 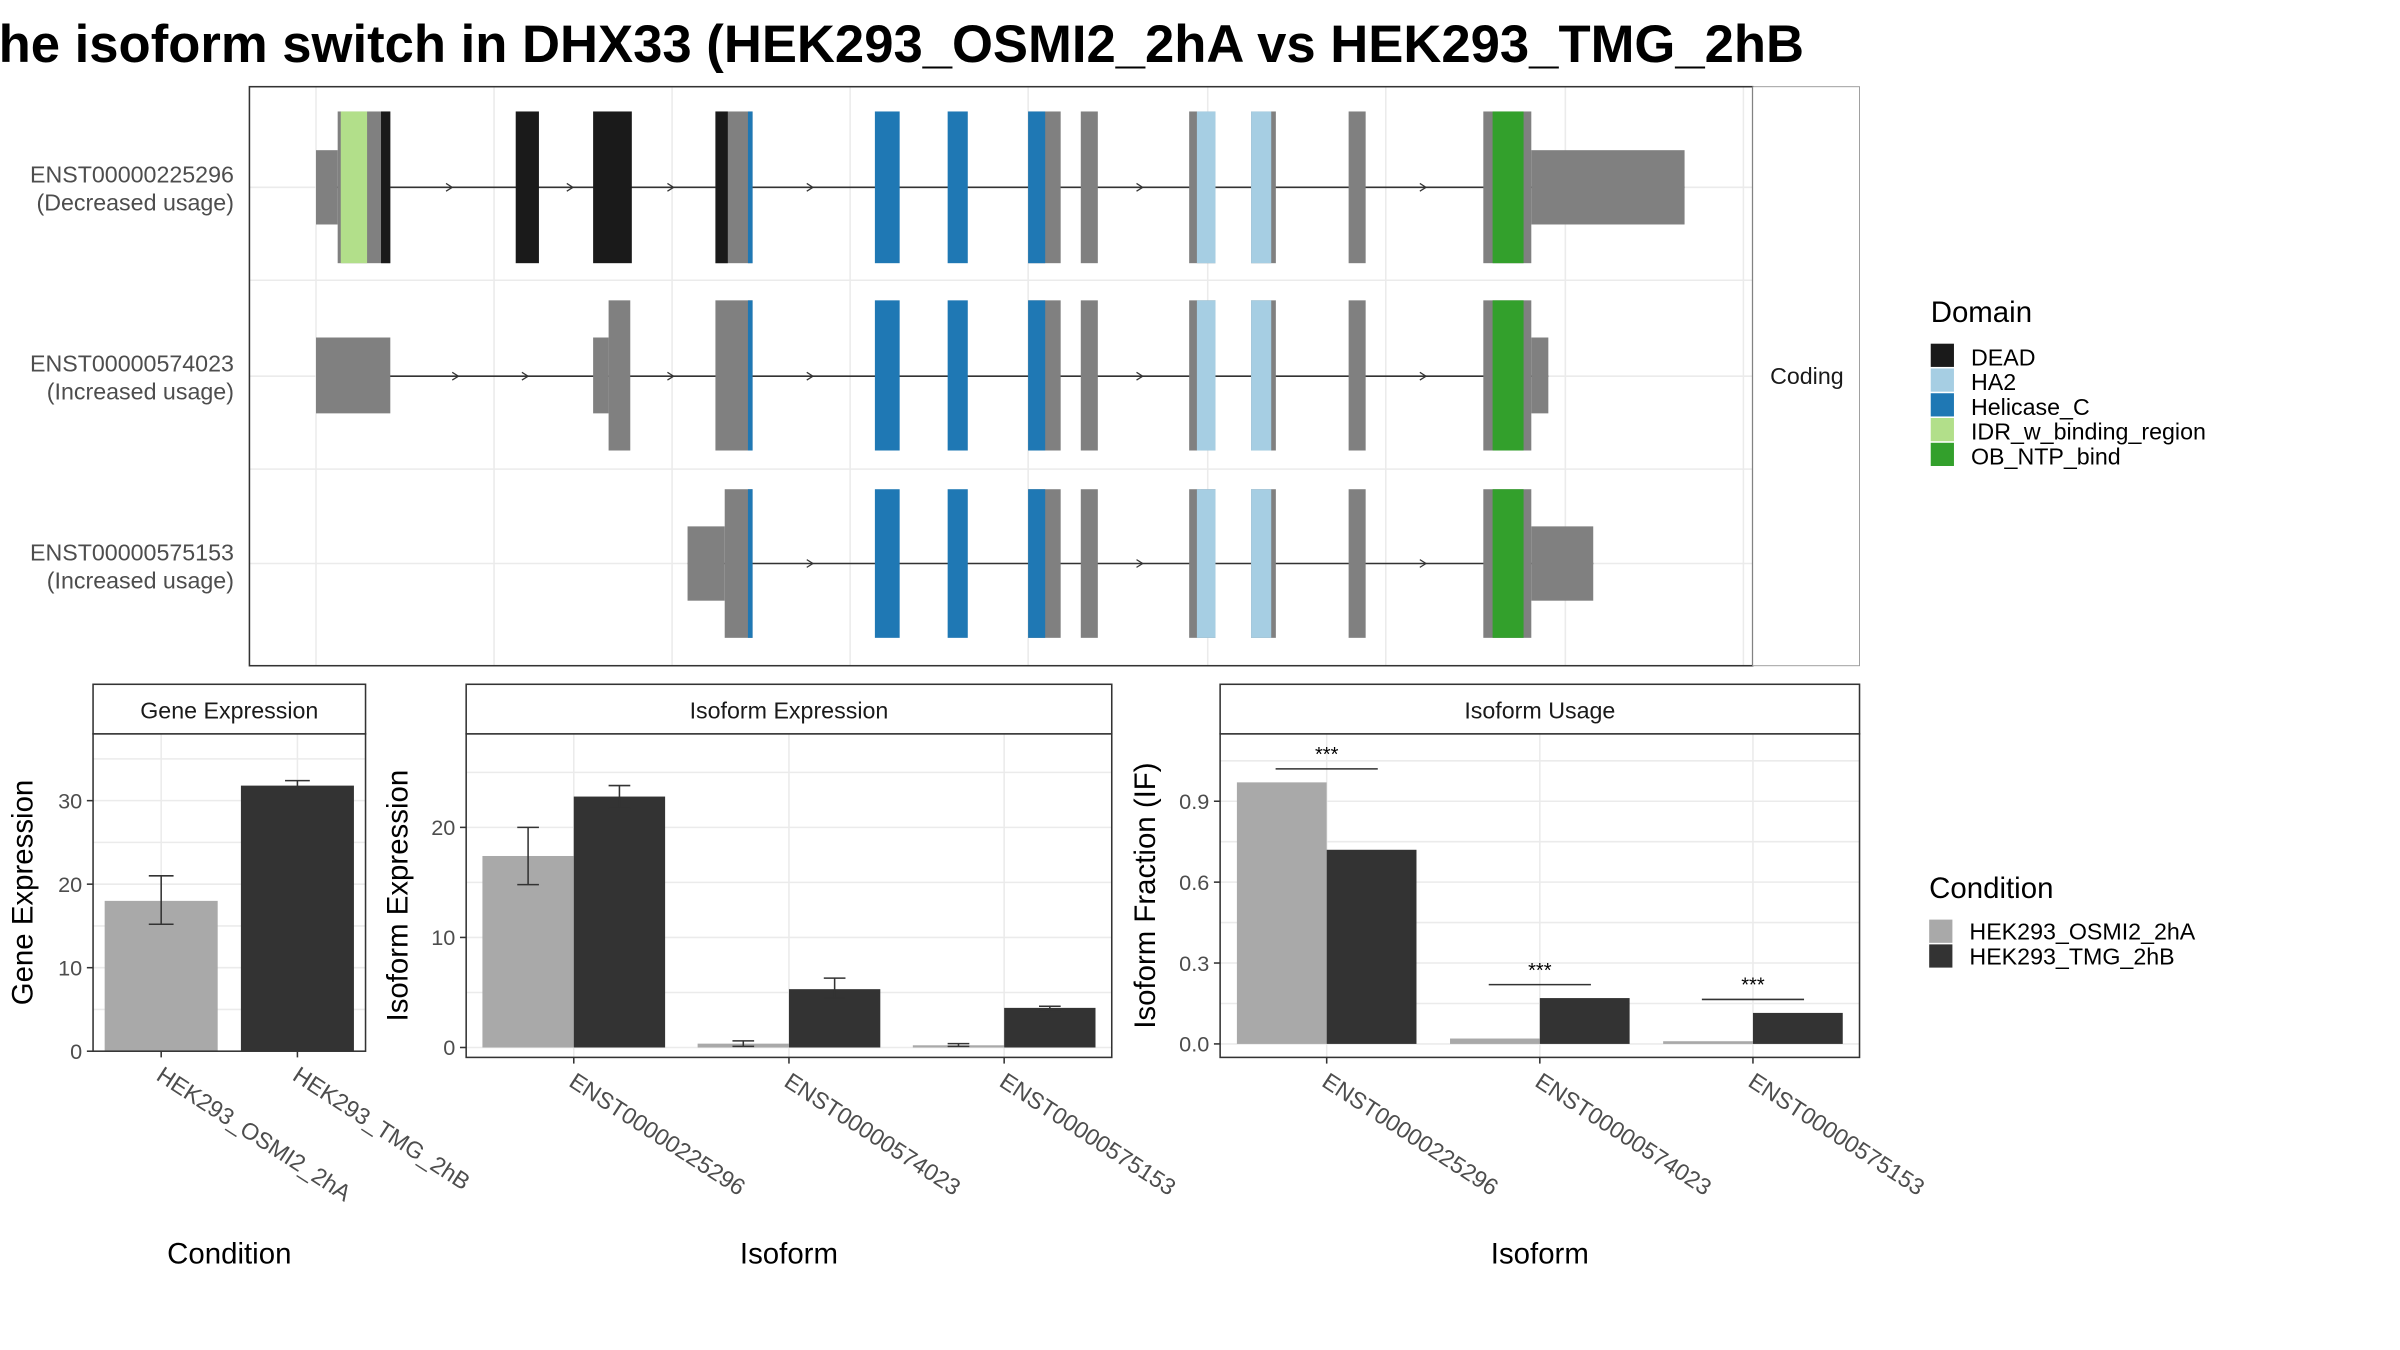 I want to click on transcript-label: ENST00000225296, so click(x=132, y=175).